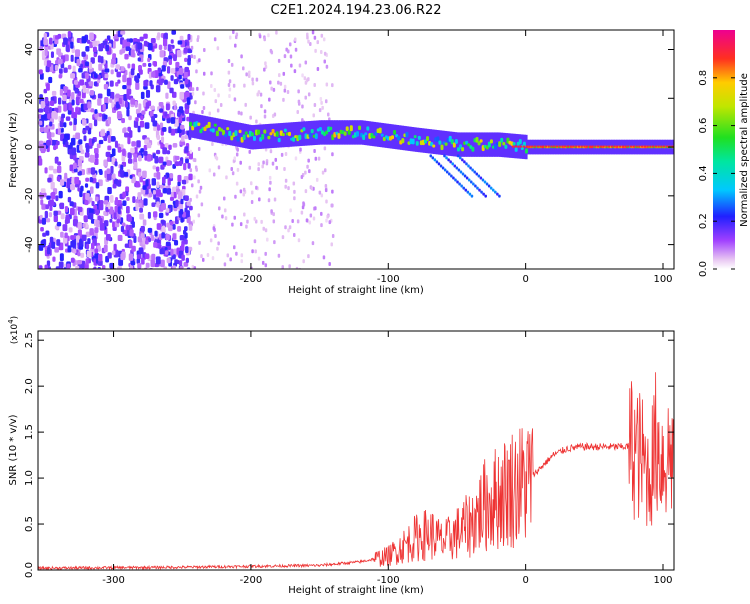 This screenshot has width=750, height=604. Describe the element at coordinates (662, 580) in the screenshot. I see `snr-x-tick-label: 100` at that location.